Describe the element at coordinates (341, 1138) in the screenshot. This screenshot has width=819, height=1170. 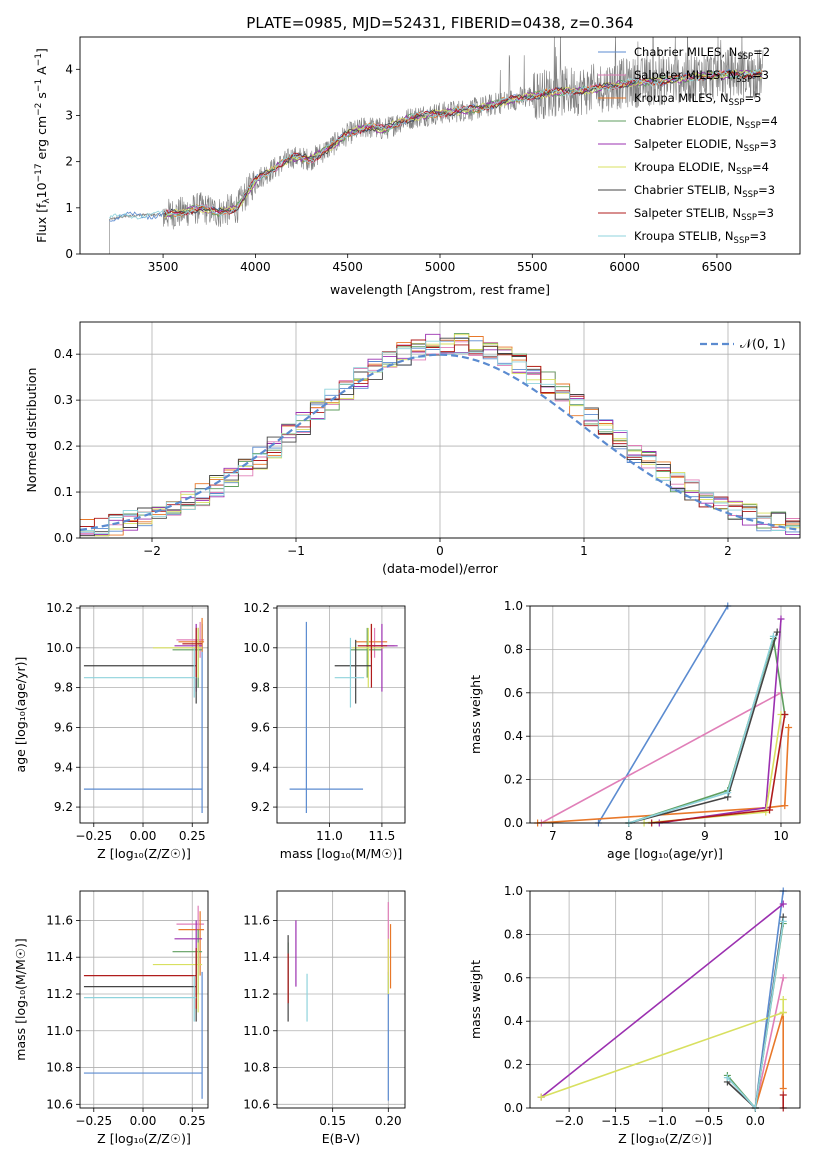
I see `x-axis-label: E(B-V)` at that location.